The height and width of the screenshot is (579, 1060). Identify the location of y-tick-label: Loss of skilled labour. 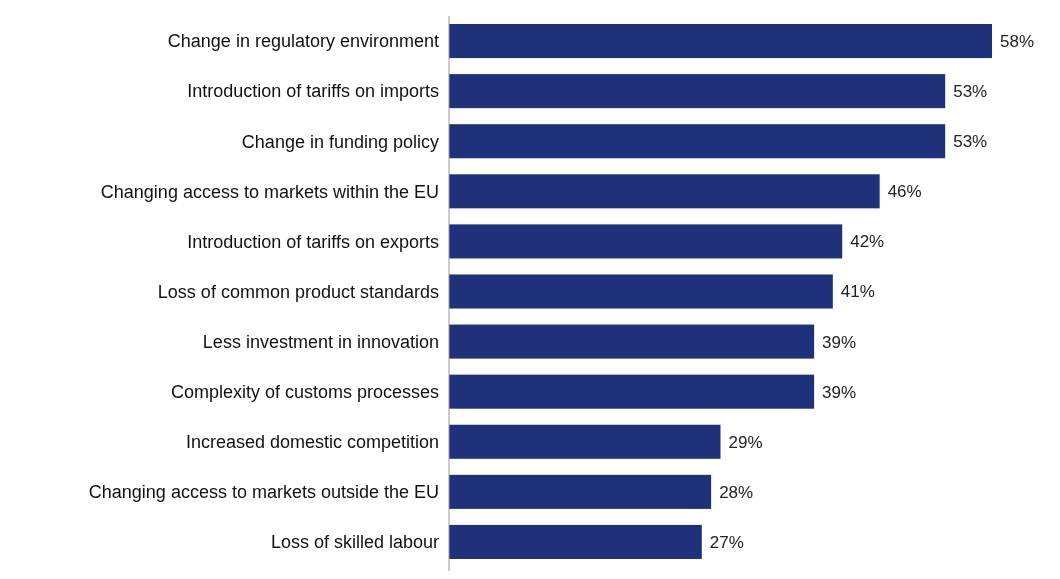
(354, 542).